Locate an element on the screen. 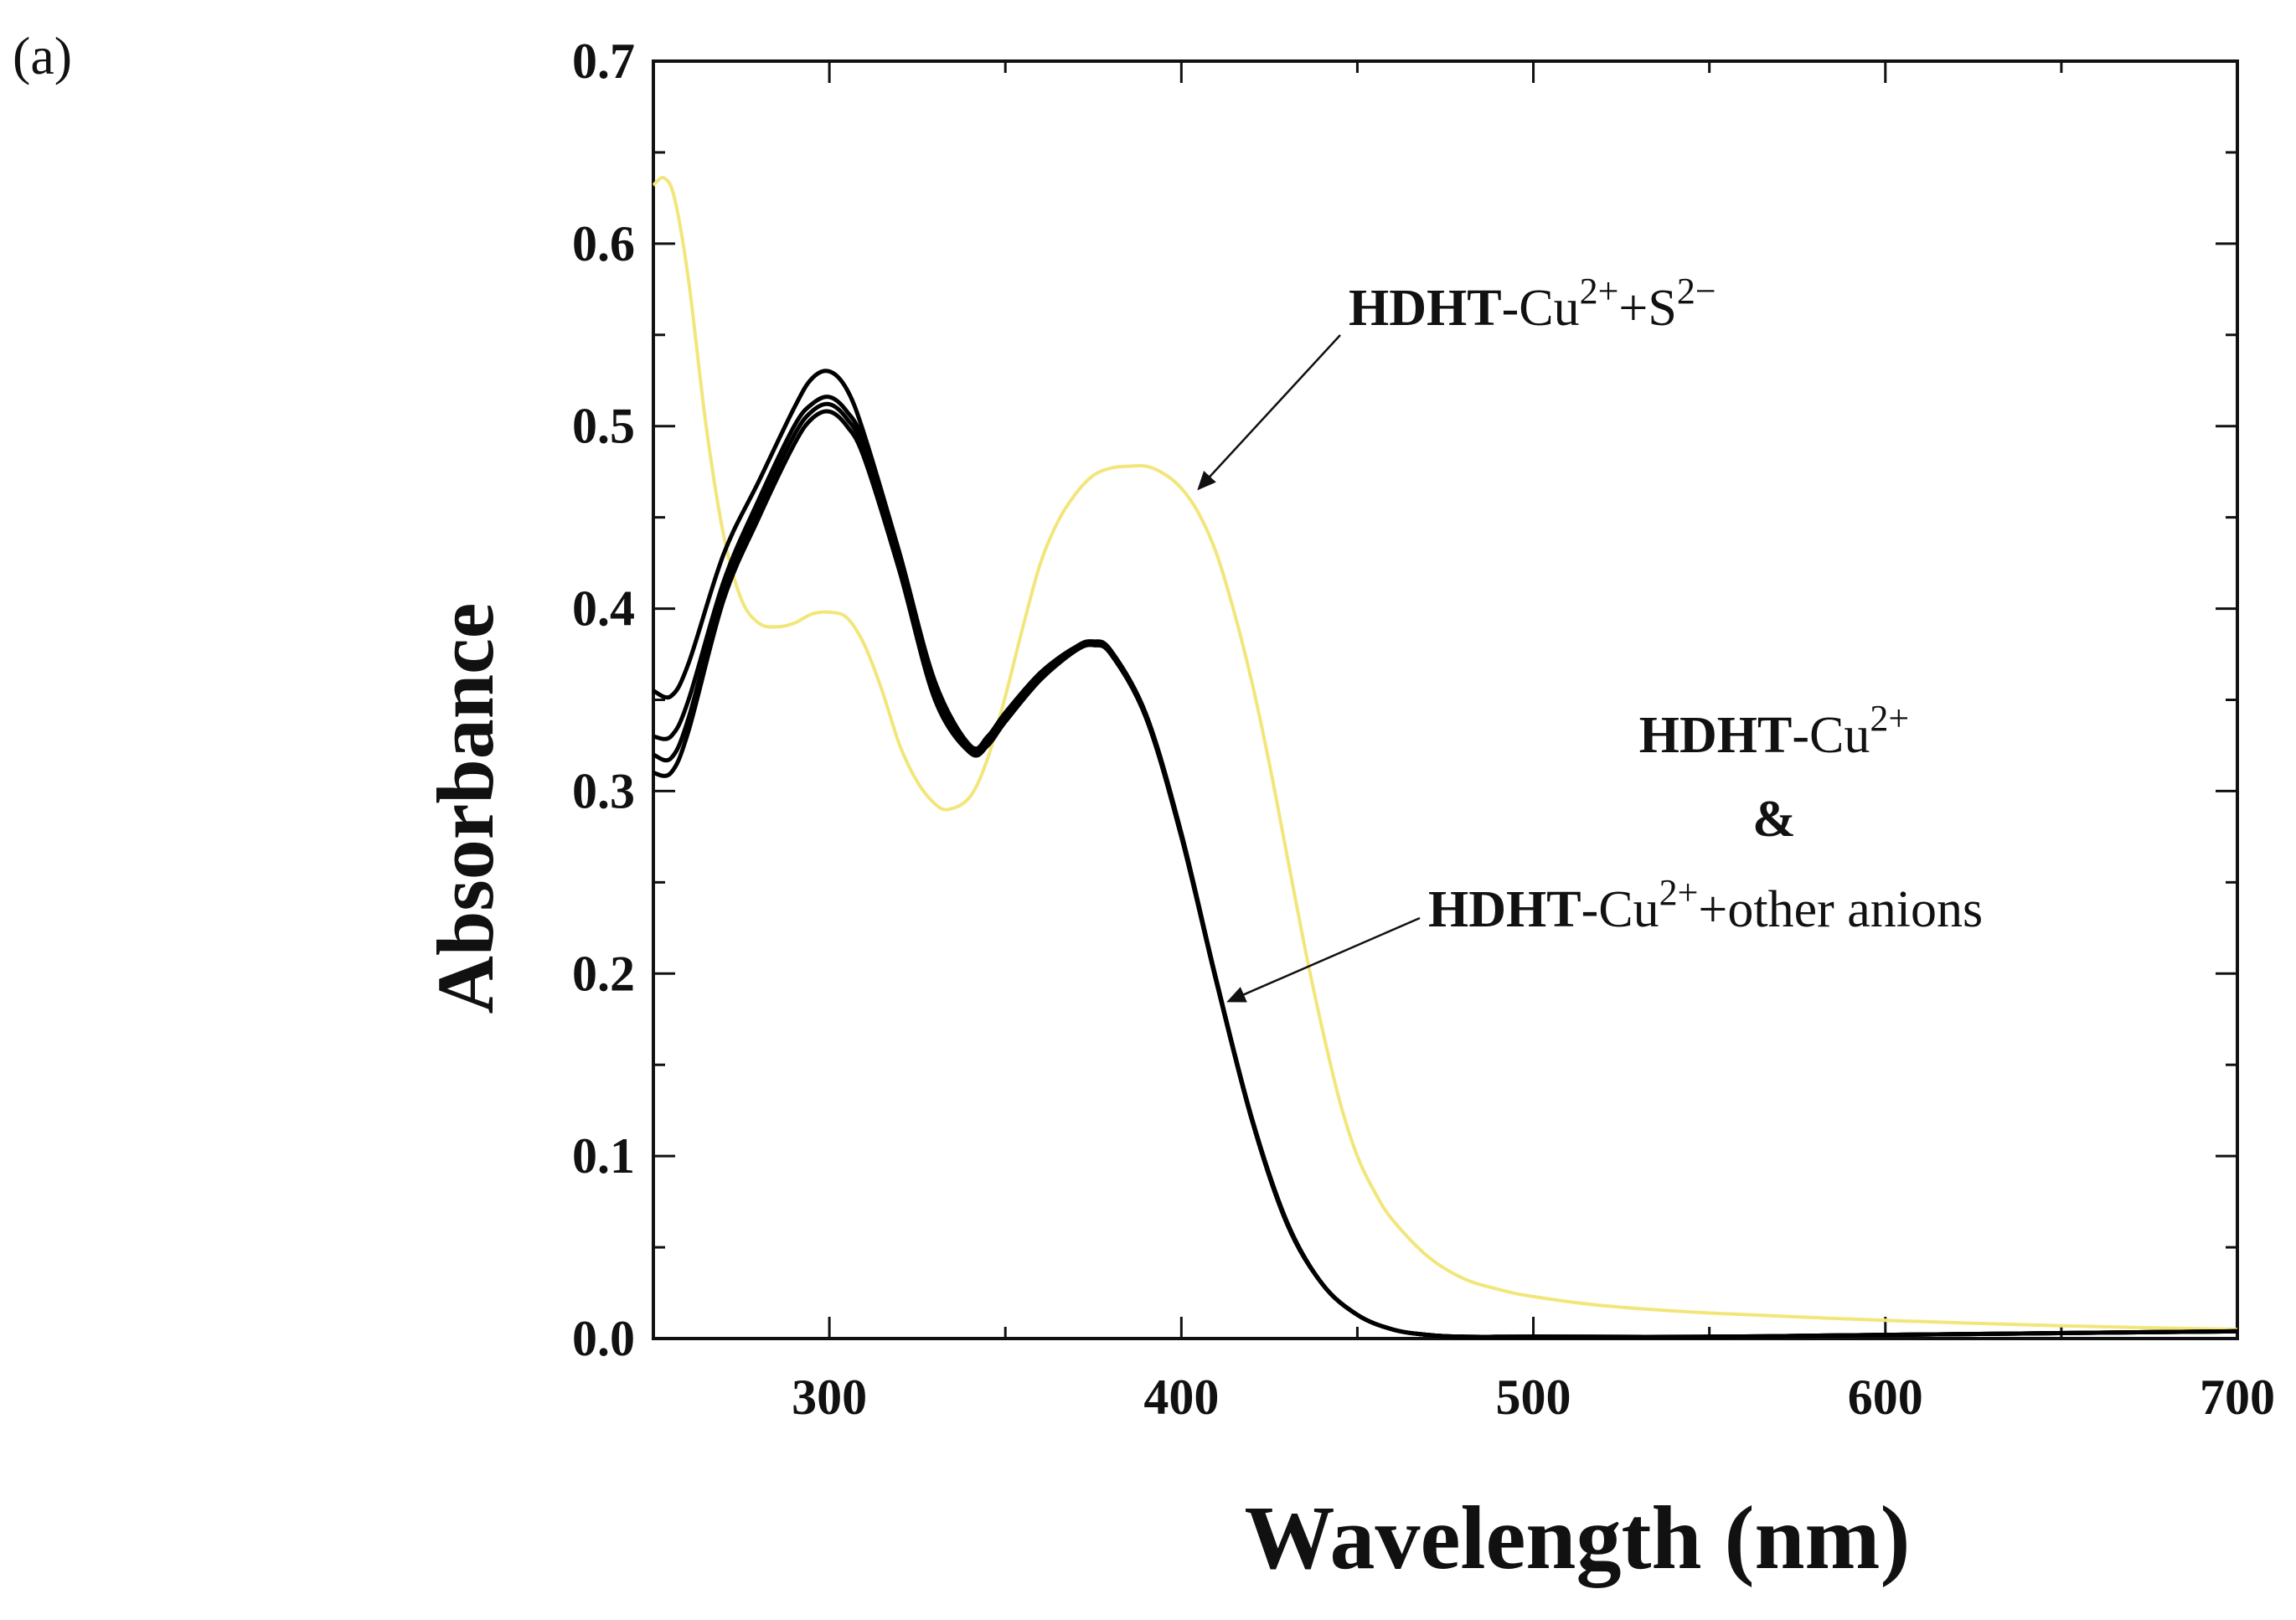  annotation-sulfide: HDHT-Cu2++S2− is located at coordinates (1532, 304).